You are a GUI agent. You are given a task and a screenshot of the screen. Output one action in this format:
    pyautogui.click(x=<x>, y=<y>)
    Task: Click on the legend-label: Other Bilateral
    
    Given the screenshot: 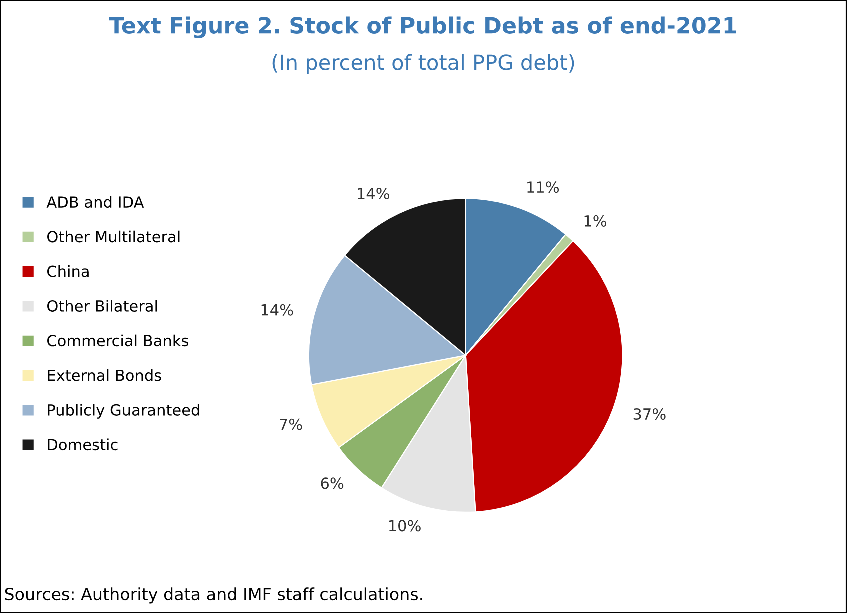 What is the action you would take?
    pyautogui.click(x=103, y=306)
    